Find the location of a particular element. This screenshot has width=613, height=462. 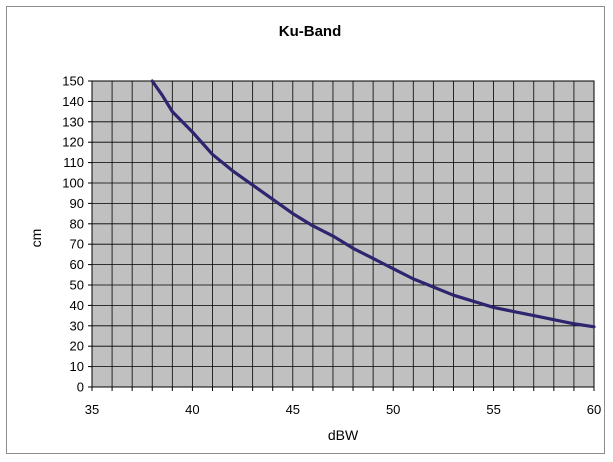

y-tick-label: 0 is located at coordinates (80, 387).